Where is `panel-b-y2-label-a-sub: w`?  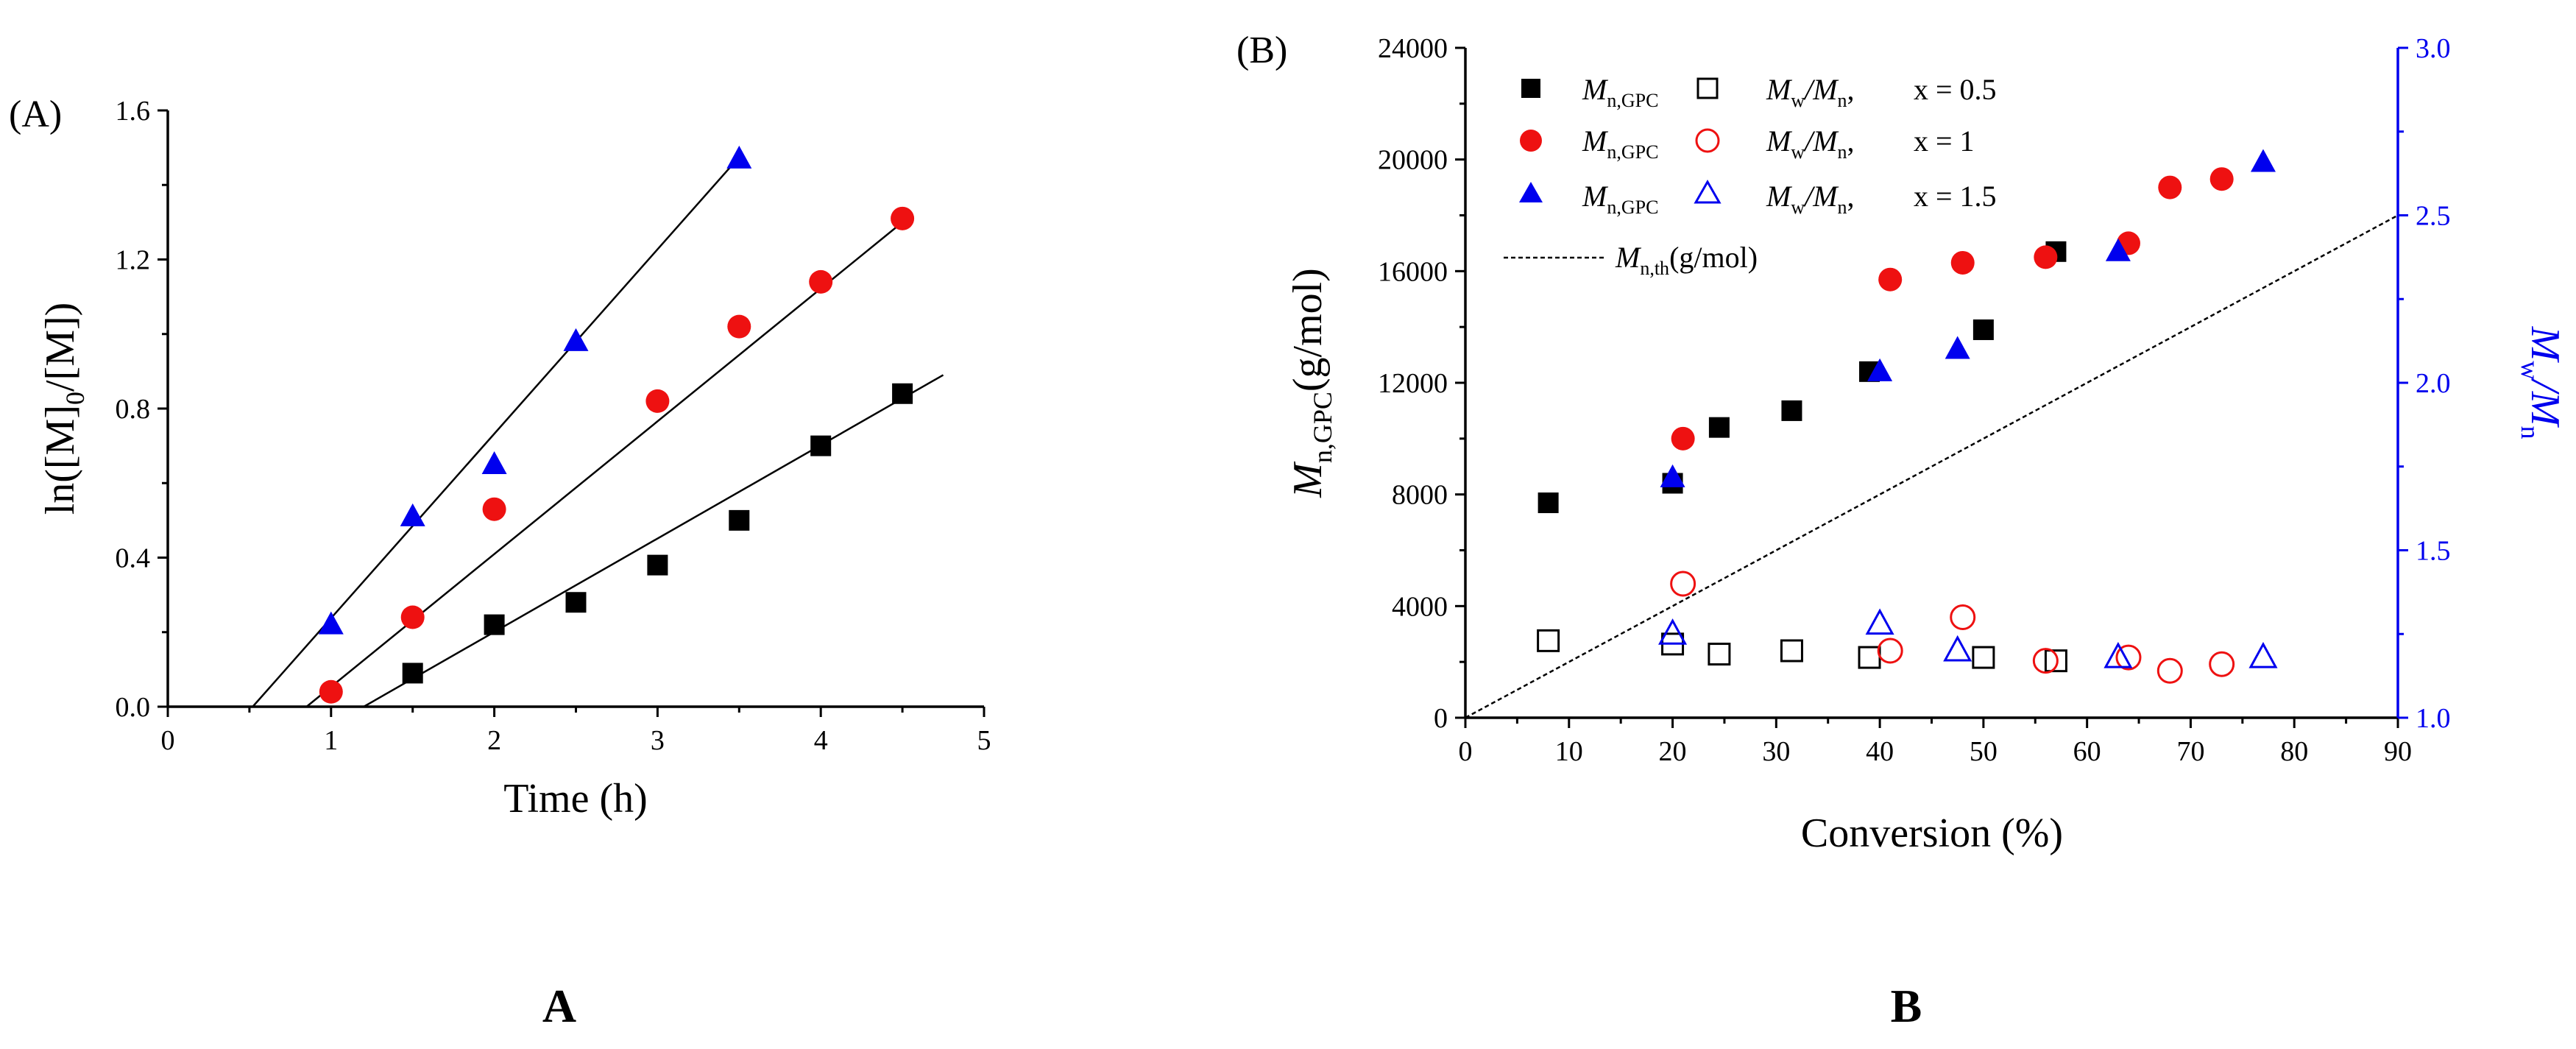
panel-b-y2-label-a-sub: w is located at coordinates (2530, 370).